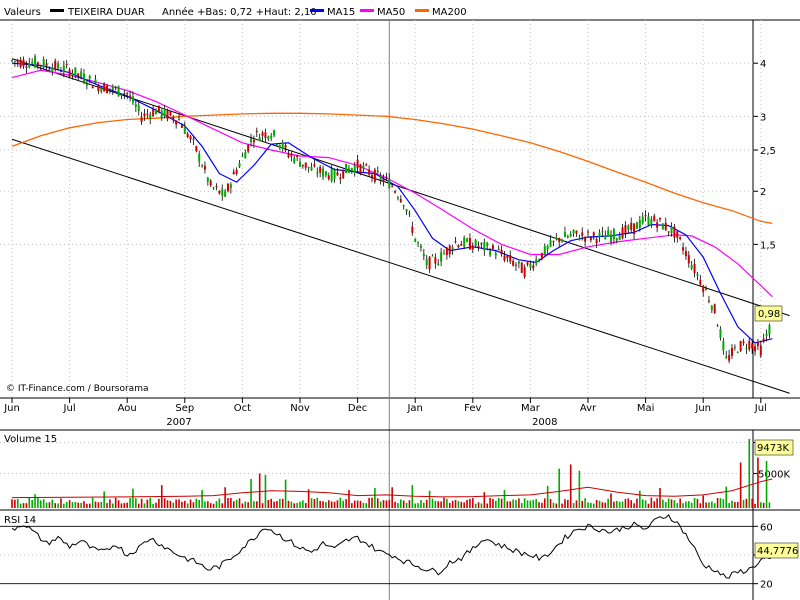 Image resolution: width=800 pixels, height=600 pixels. What do you see at coordinates (766, 585) in the screenshot?
I see `rsi-tick-label: 20` at bounding box center [766, 585].